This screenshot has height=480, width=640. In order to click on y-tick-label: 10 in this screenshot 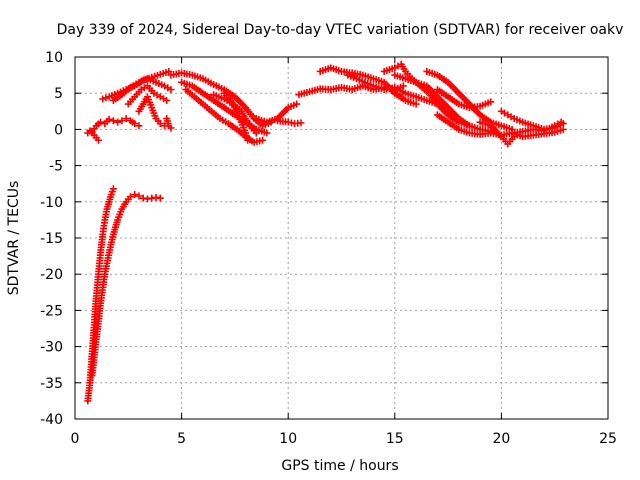, I will do `click(54, 58)`.